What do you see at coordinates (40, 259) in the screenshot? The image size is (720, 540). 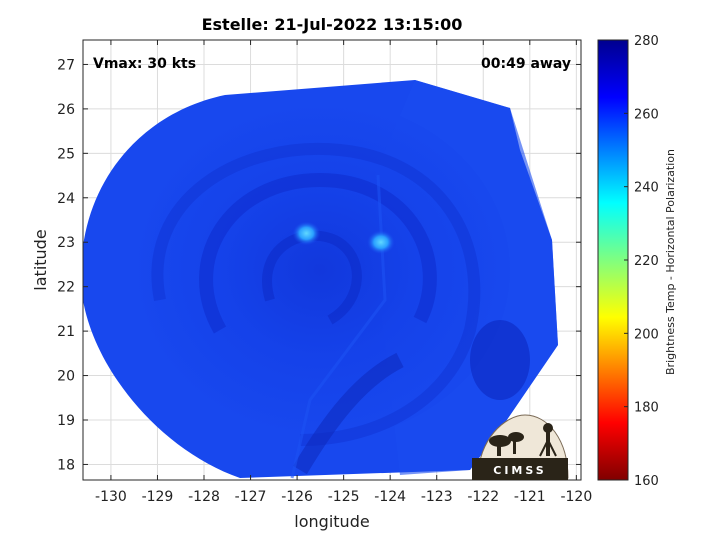 I see `y-axis-label: latitude` at bounding box center [40, 259].